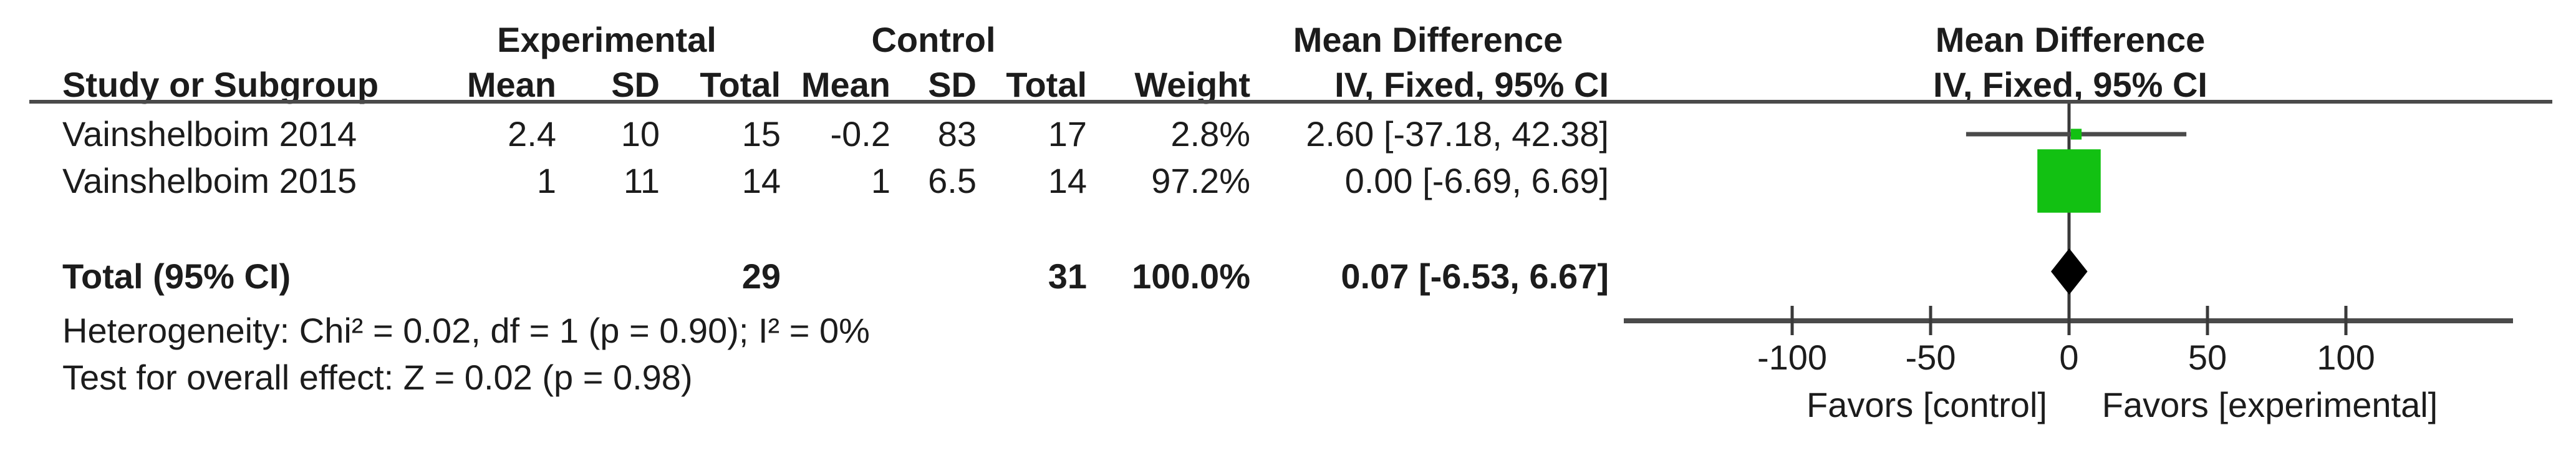  What do you see at coordinates (641, 180) in the screenshot?
I see `exp-sd-value: 11` at bounding box center [641, 180].